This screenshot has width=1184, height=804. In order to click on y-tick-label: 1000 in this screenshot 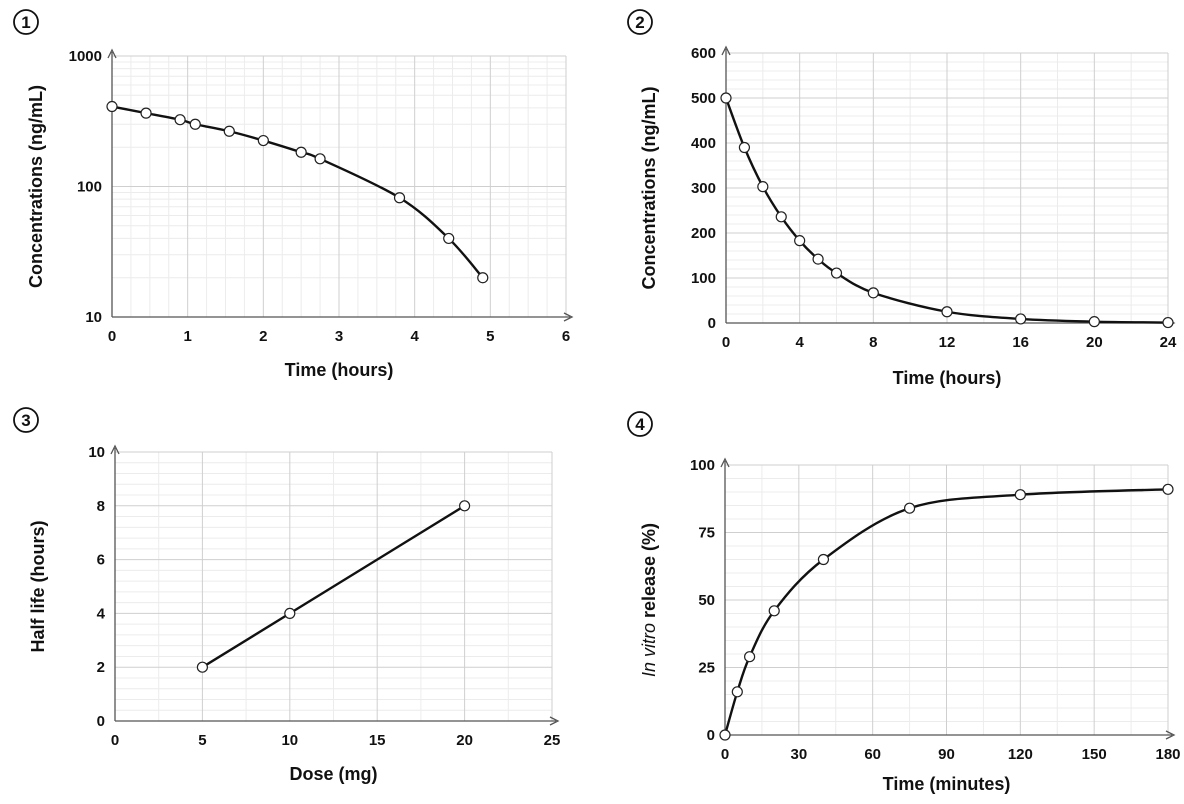, I will do `click(85, 56)`.